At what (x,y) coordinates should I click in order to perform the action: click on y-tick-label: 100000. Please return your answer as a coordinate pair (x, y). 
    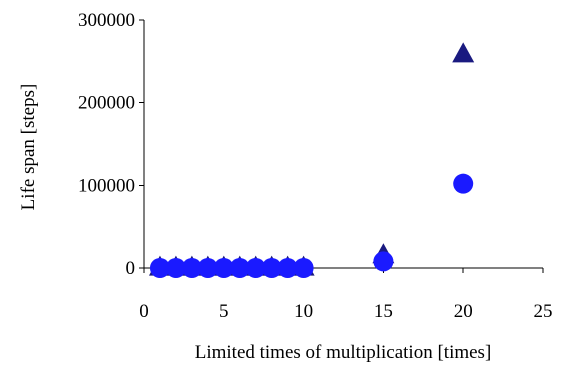
    Looking at the image, I should click on (106, 185).